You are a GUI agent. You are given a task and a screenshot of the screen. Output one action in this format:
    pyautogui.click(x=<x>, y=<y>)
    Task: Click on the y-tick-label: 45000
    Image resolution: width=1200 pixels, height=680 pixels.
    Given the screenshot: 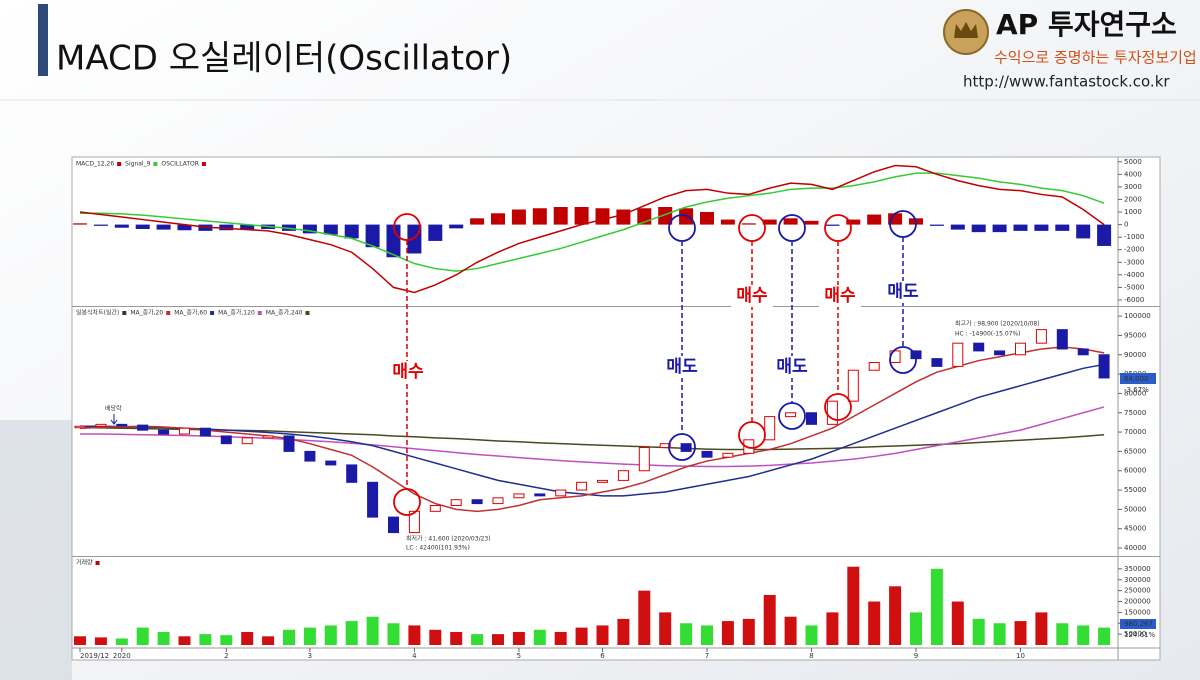 What is the action you would take?
    pyautogui.click(x=1135, y=529)
    